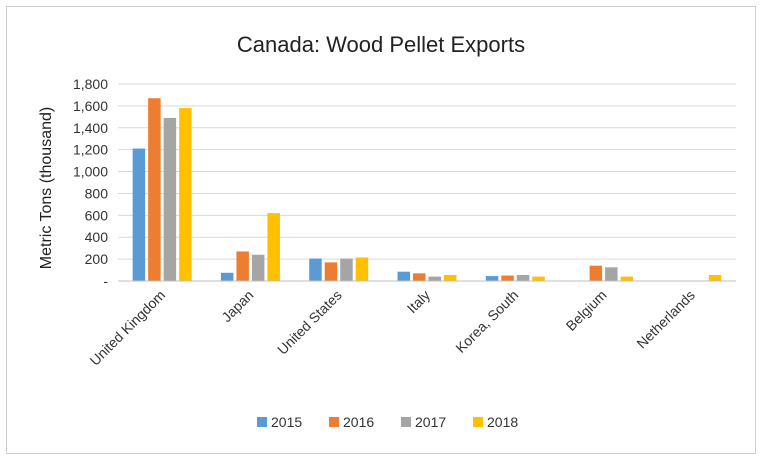 The height and width of the screenshot is (462, 764). I want to click on legend-label: 2018, so click(502, 422).